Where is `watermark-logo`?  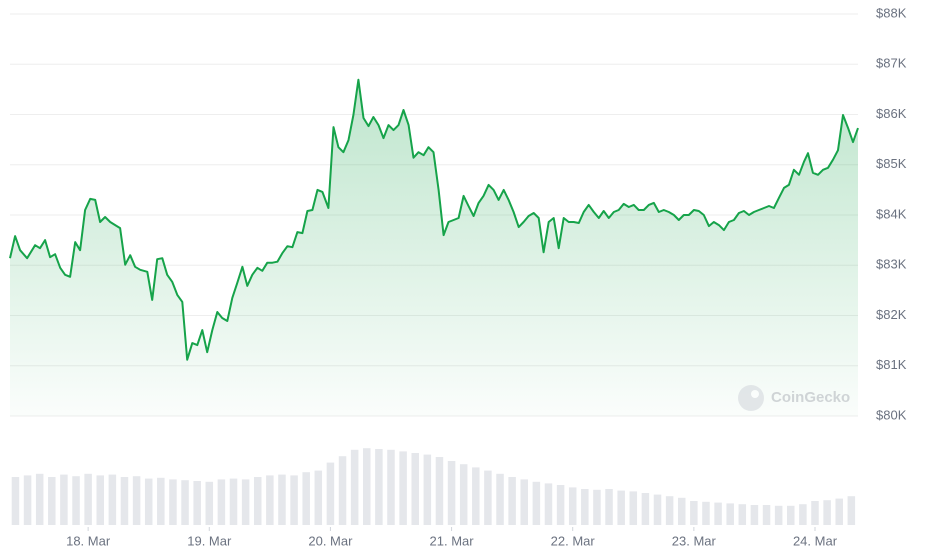
watermark-logo is located at coordinates (751, 398).